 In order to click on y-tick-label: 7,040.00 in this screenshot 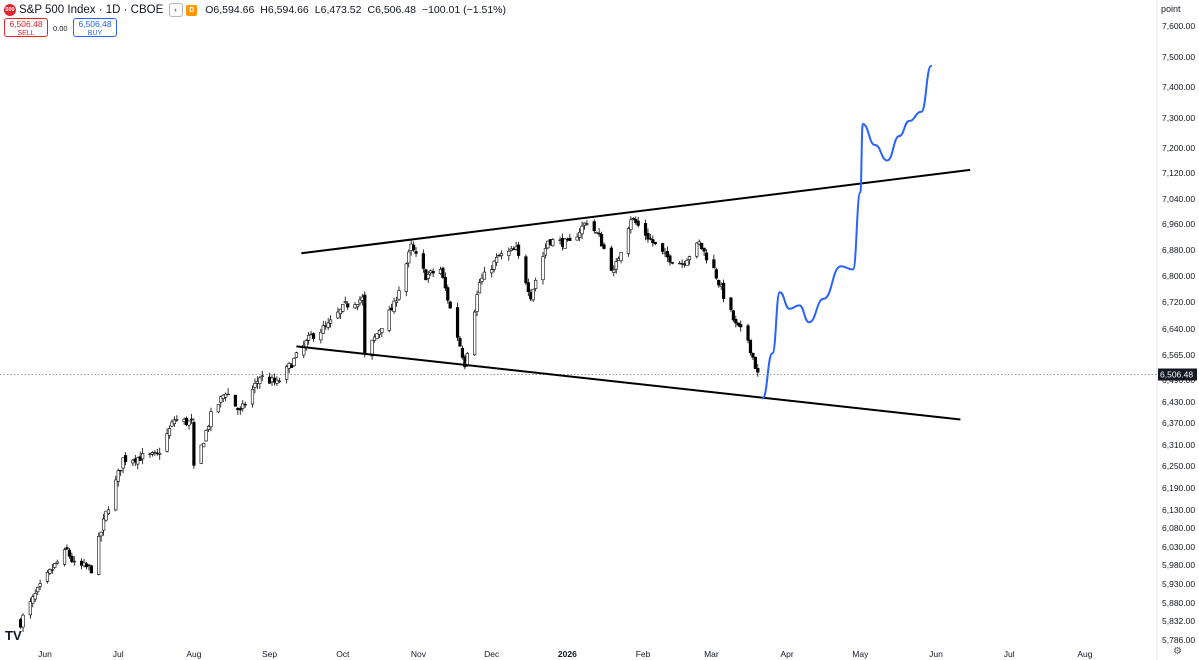, I will do `click(1178, 199)`.